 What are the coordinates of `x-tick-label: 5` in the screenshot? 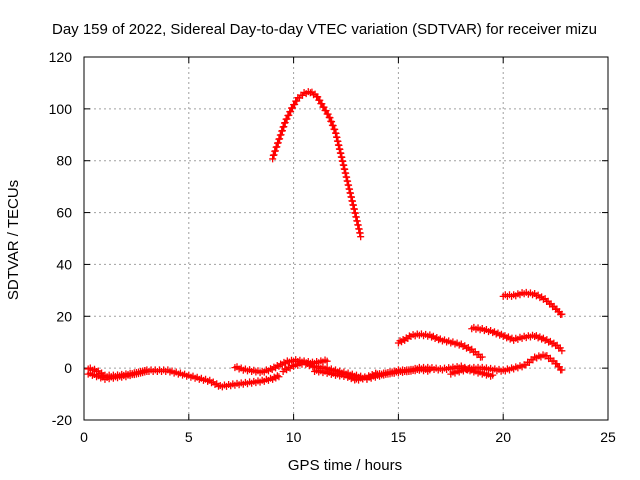 It's located at (189, 437).